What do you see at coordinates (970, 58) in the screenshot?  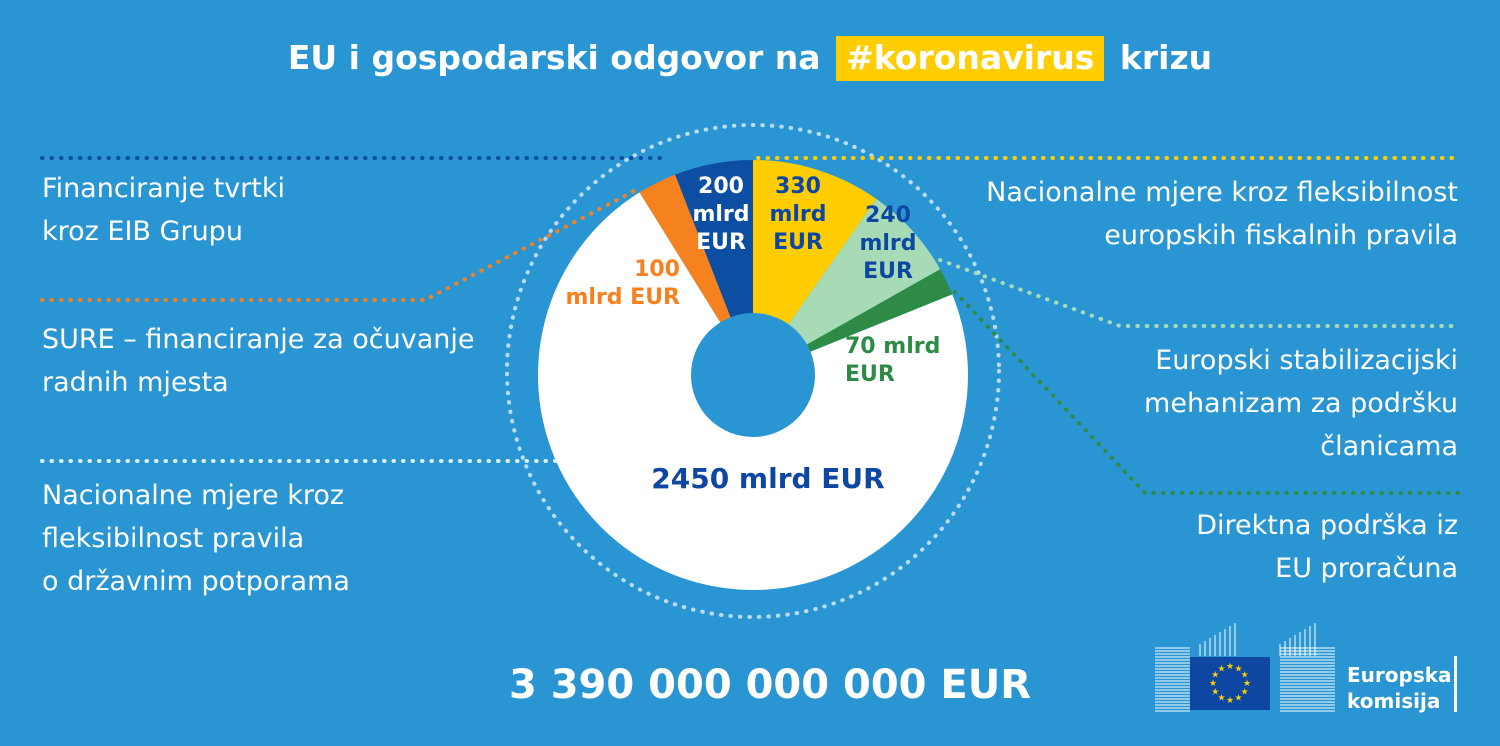 I see `title-hashtag-highlight: #koronavirus` at bounding box center [970, 58].